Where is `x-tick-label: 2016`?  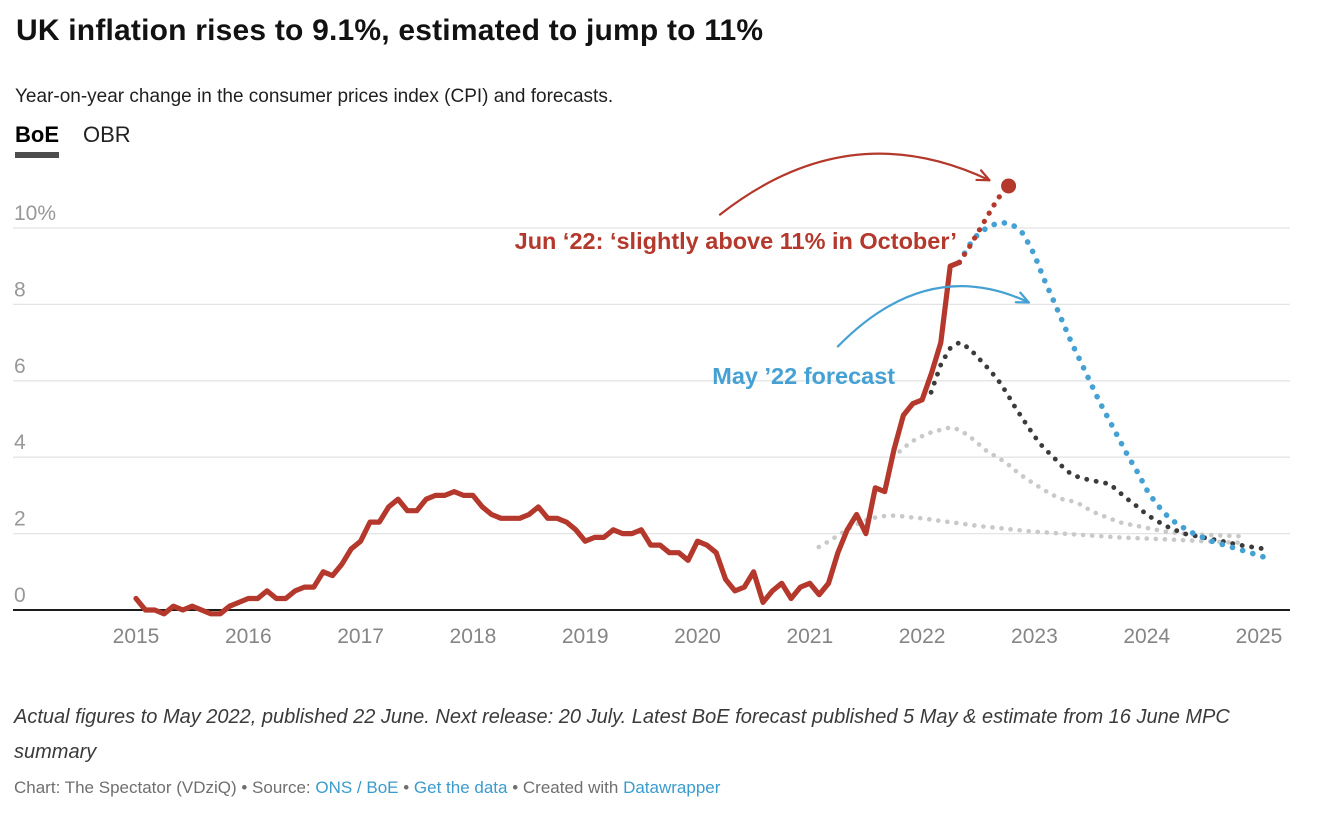
x-tick-label: 2016 is located at coordinates (248, 636).